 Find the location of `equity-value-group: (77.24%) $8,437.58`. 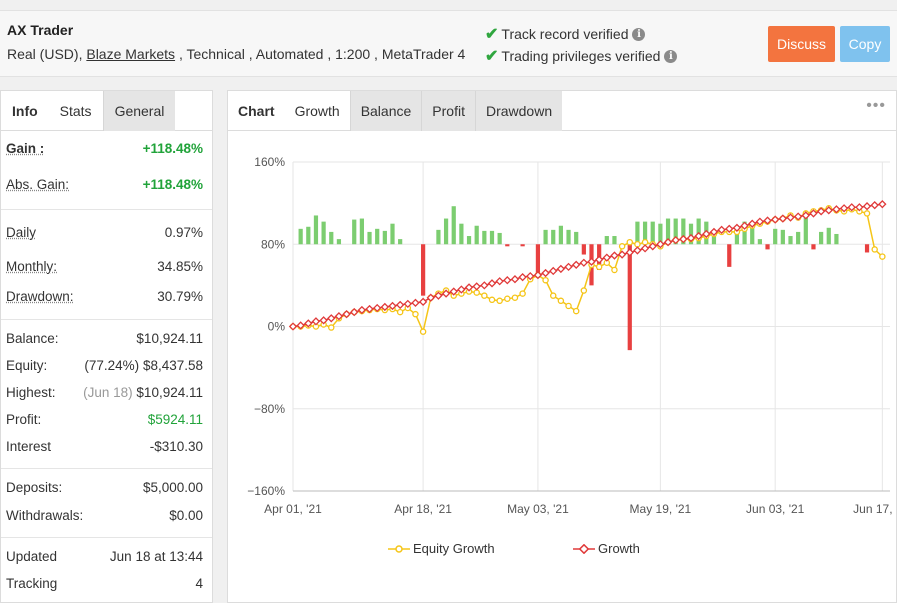

equity-value-group: (77.24%) $8,437.58 is located at coordinates (143, 365).